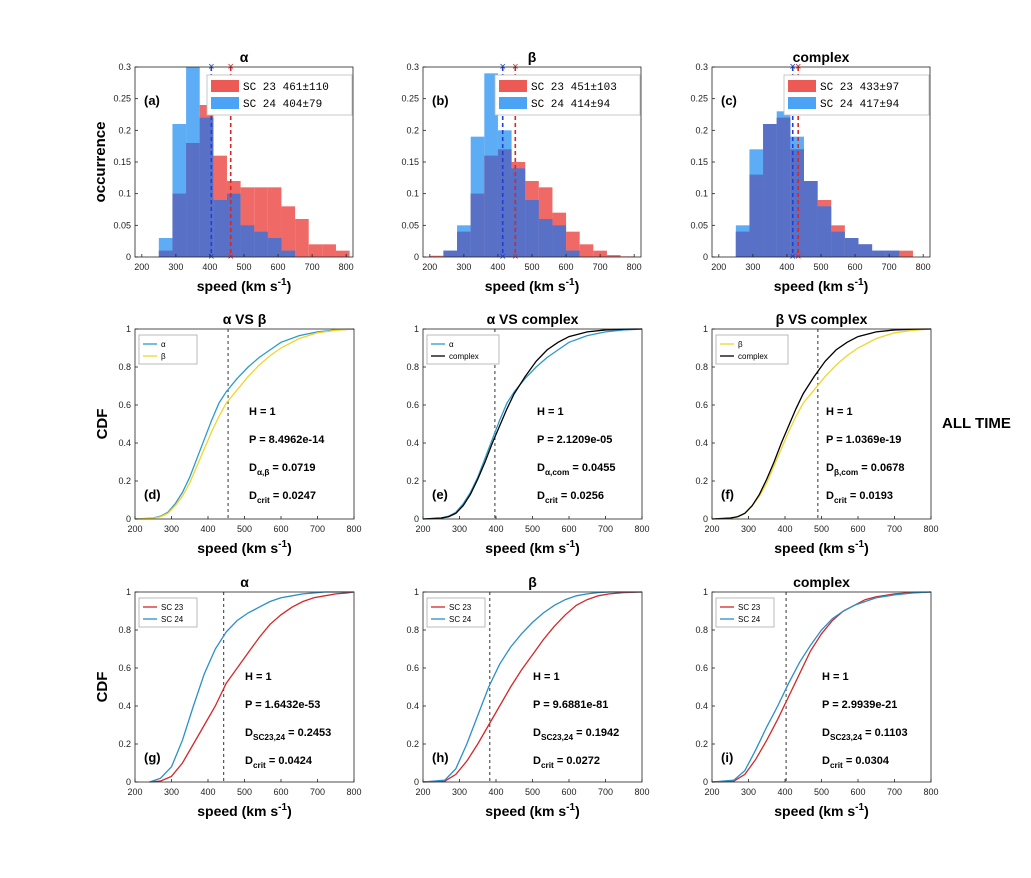 This screenshot has width=1031, height=878. What do you see at coordinates (821, 582) in the screenshot?
I see `panel-title: complex` at bounding box center [821, 582].